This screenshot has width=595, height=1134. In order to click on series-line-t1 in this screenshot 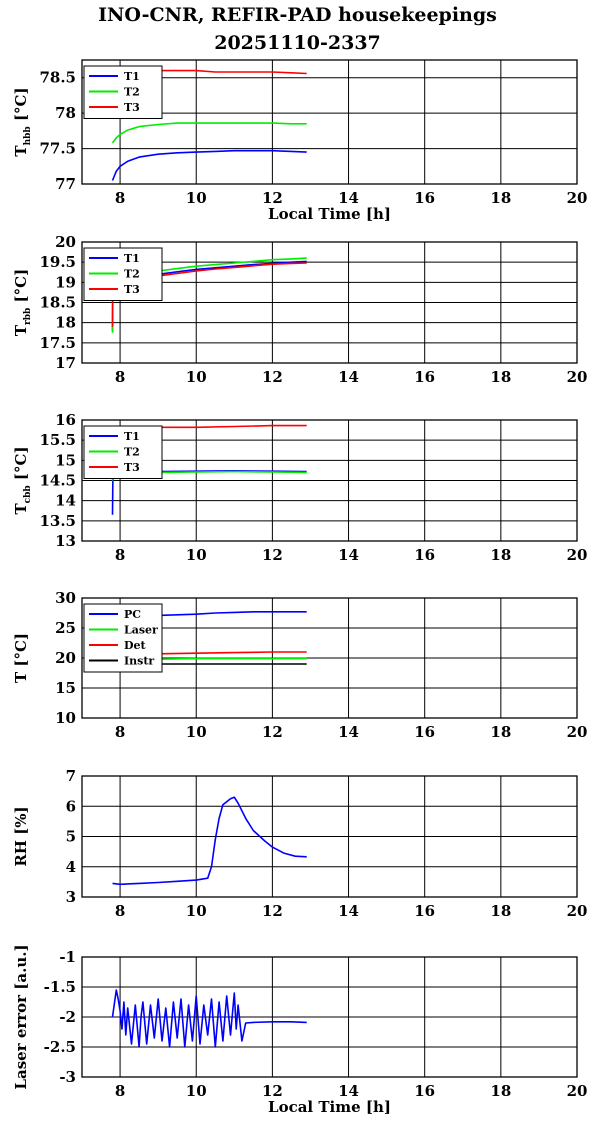, I will do `click(209, 165)`.